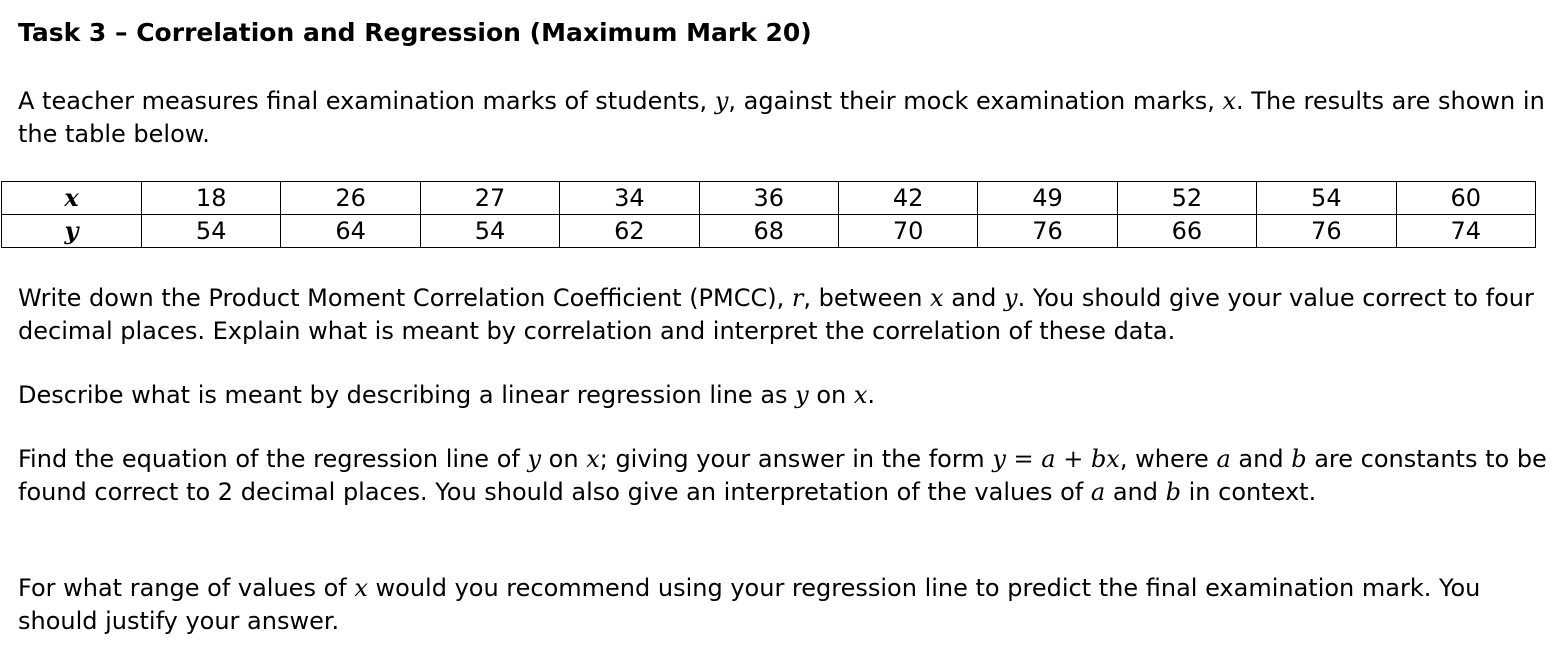 The width and height of the screenshot is (1562, 654). Describe the element at coordinates (350, 231) in the screenshot. I see `table-cell-y: 64` at that location.